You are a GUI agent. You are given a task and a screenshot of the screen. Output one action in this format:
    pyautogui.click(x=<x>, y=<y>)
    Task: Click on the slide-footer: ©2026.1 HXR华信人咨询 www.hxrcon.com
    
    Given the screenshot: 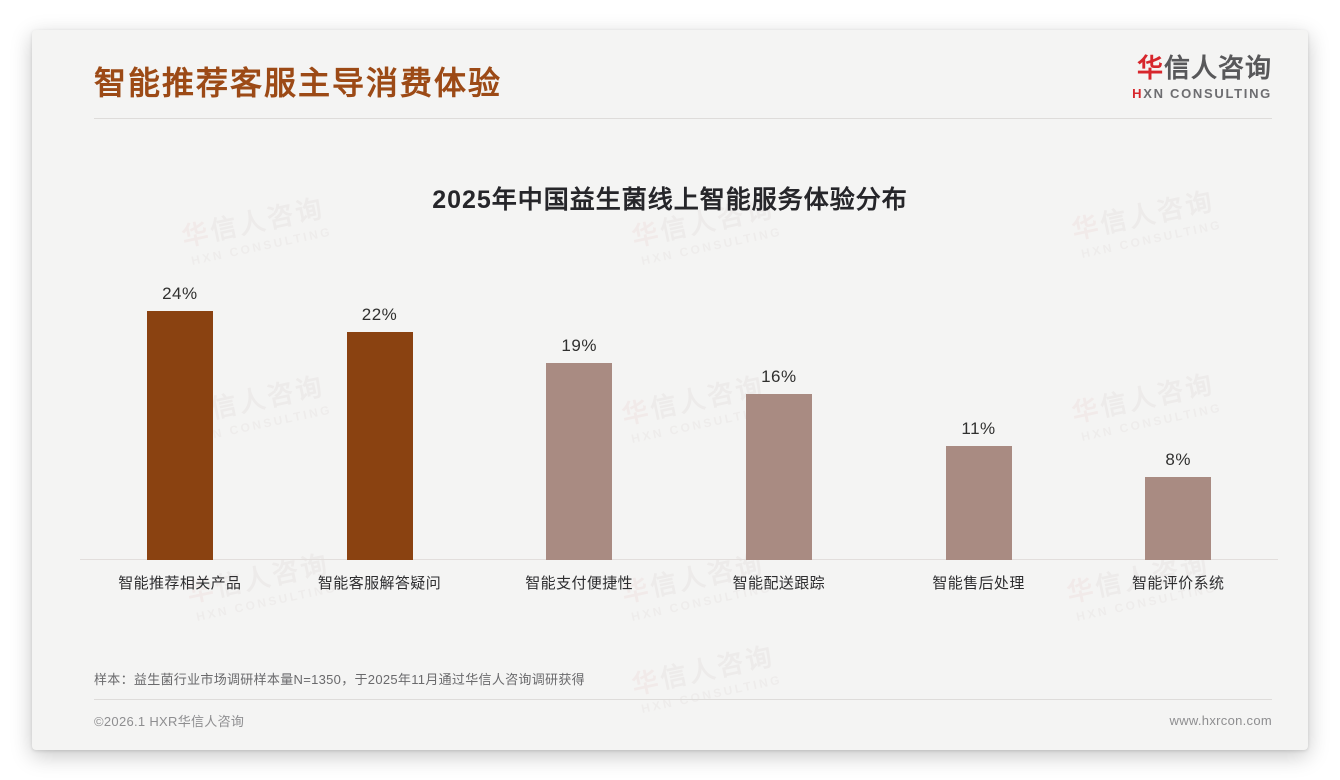 What is the action you would take?
    pyautogui.click(x=683, y=720)
    